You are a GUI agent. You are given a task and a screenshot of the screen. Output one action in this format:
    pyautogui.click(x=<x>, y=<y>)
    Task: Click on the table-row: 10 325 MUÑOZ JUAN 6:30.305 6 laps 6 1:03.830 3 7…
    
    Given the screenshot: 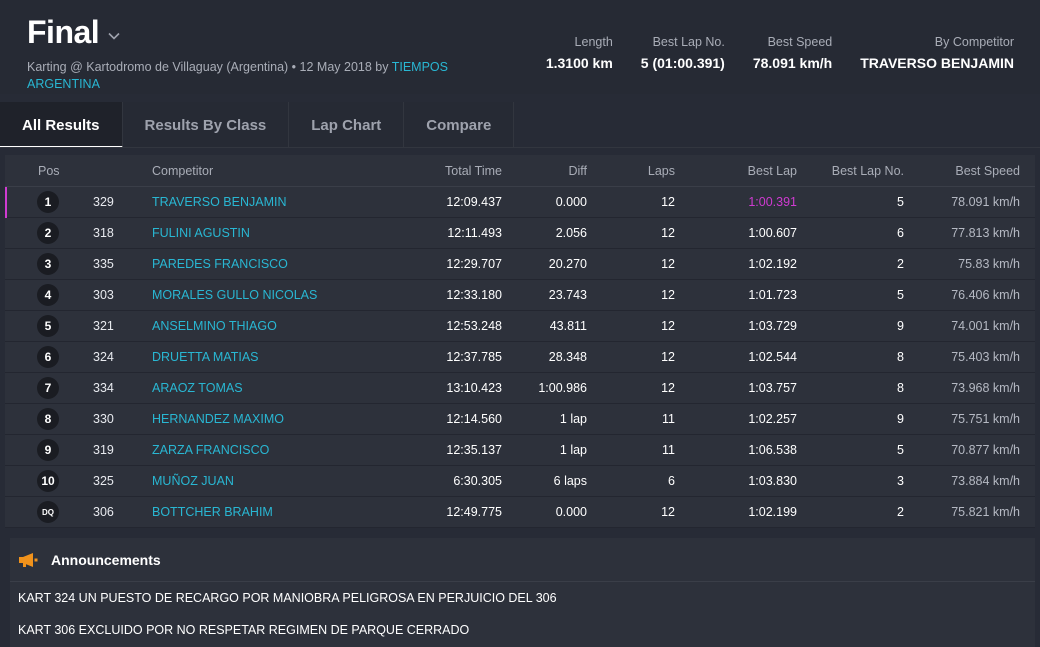 What is the action you would take?
    pyautogui.click(x=520, y=481)
    